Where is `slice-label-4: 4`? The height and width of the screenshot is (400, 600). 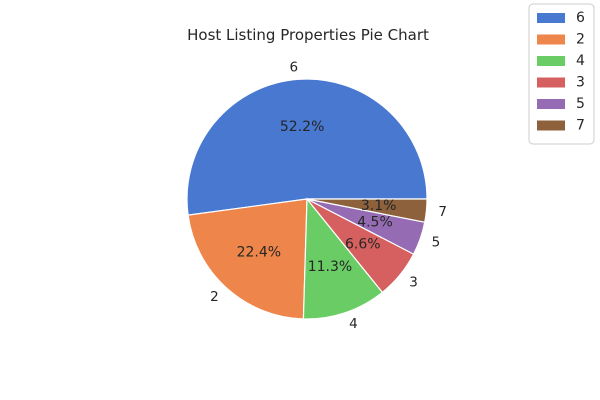 slice-label-4: 4 is located at coordinates (353, 324).